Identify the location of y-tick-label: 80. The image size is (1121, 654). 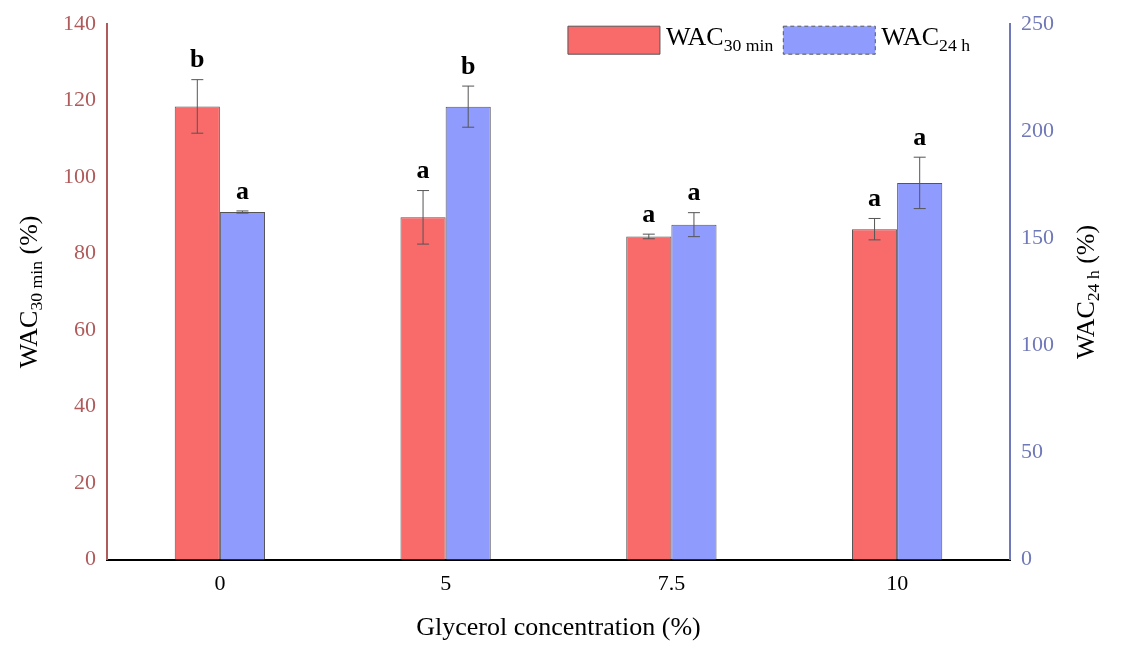
(85, 252).